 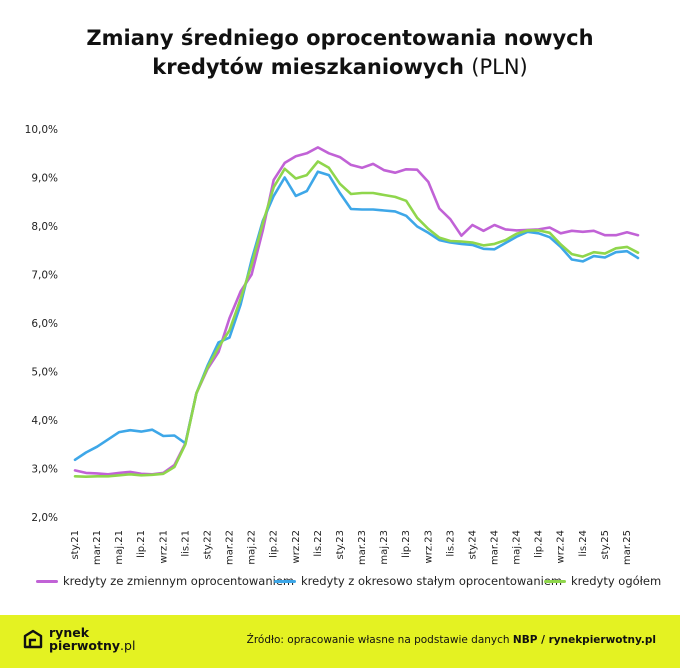 What do you see at coordinates (33, 639) in the screenshot?
I see `brand-logo-icon` at bounding box center [33, 639].